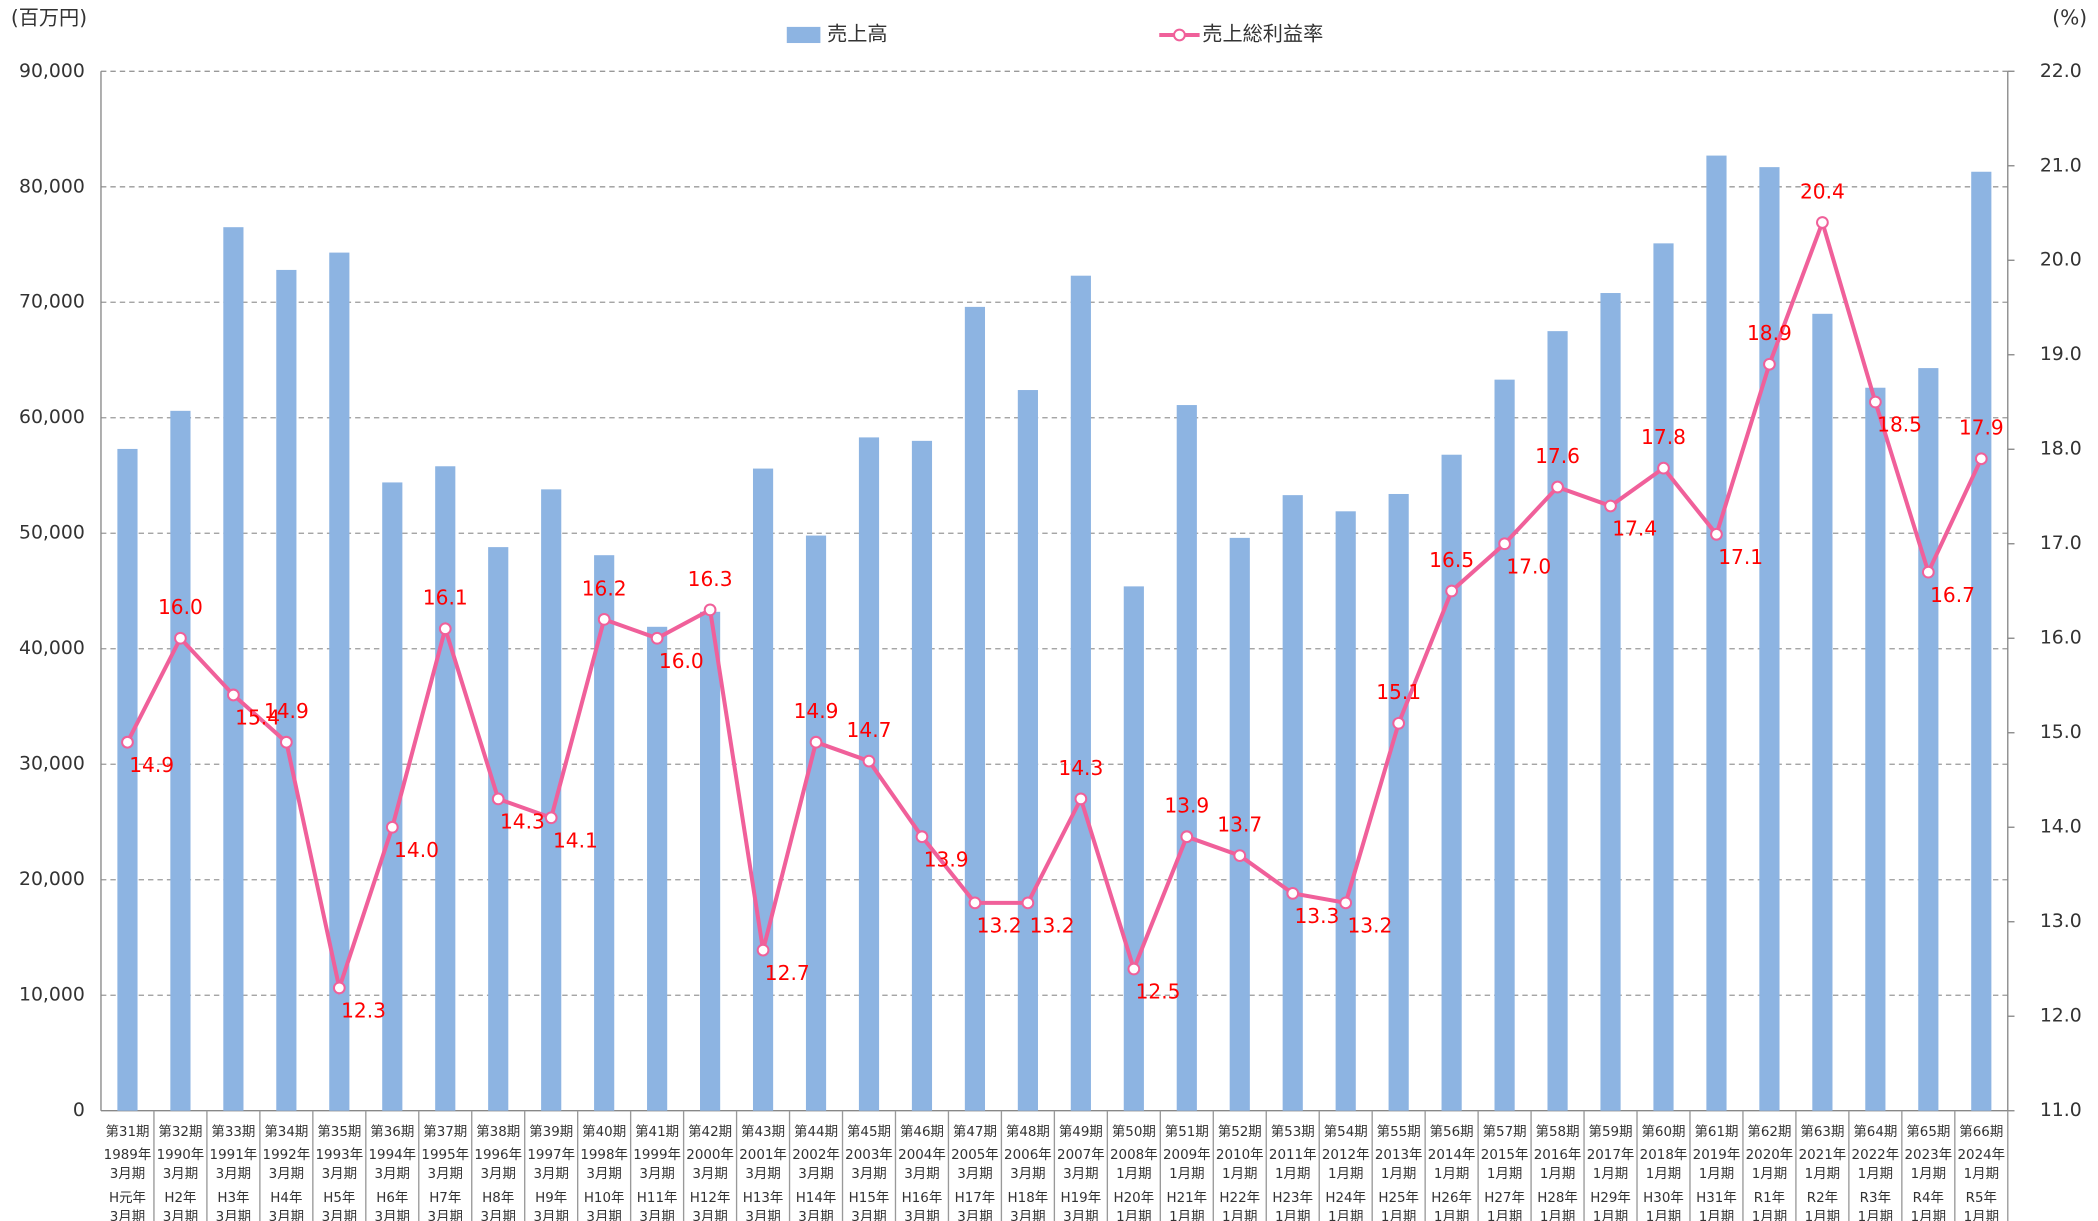  Describe the element at coordinates (286, 1198) in the screenshot. I see `x-tick-label: H4年` at that location.